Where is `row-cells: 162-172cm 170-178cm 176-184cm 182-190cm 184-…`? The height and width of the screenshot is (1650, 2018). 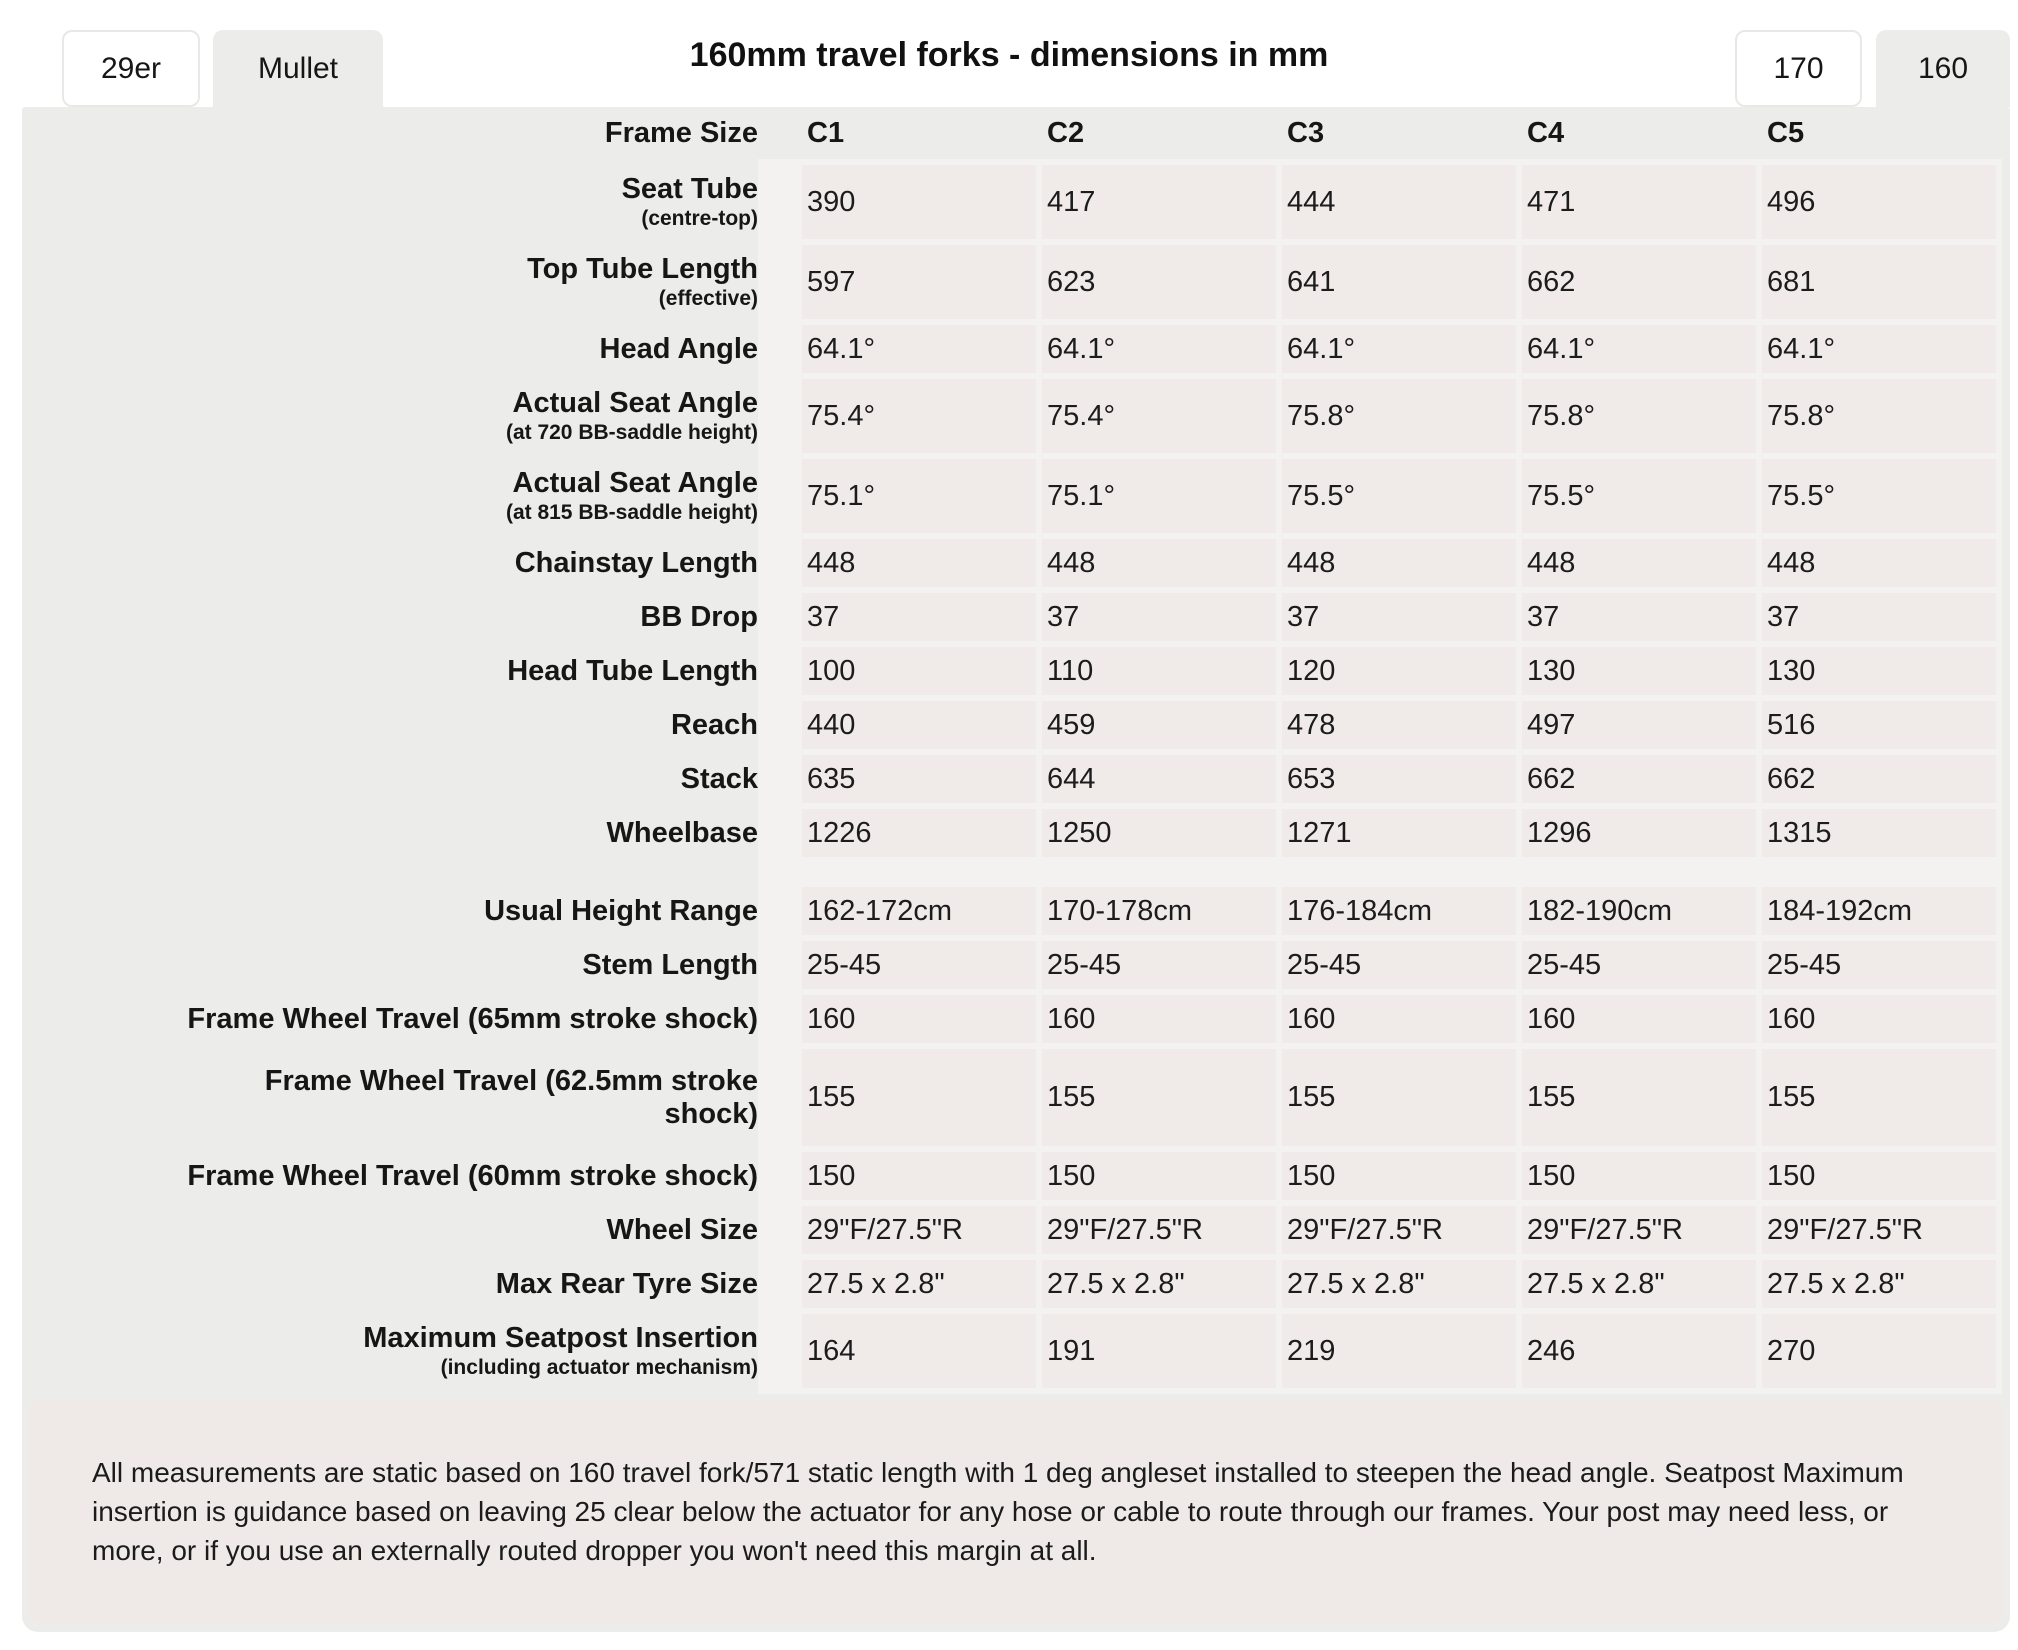 row-cells: 162-172cm 170-178cm 176-184cm 182-190cm 184-… is located at coordinates (1399, 911).